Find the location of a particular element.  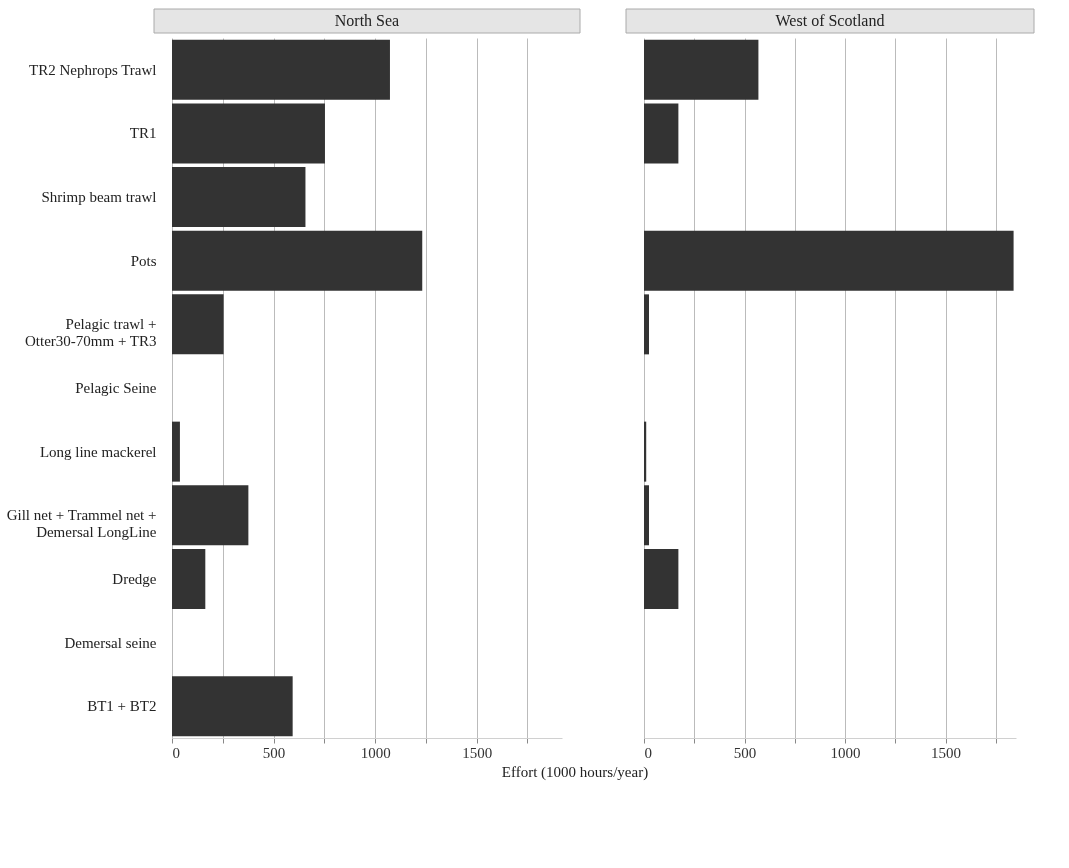

y-tick-label: Pelagic Seine is located at coordinates (116, 388).